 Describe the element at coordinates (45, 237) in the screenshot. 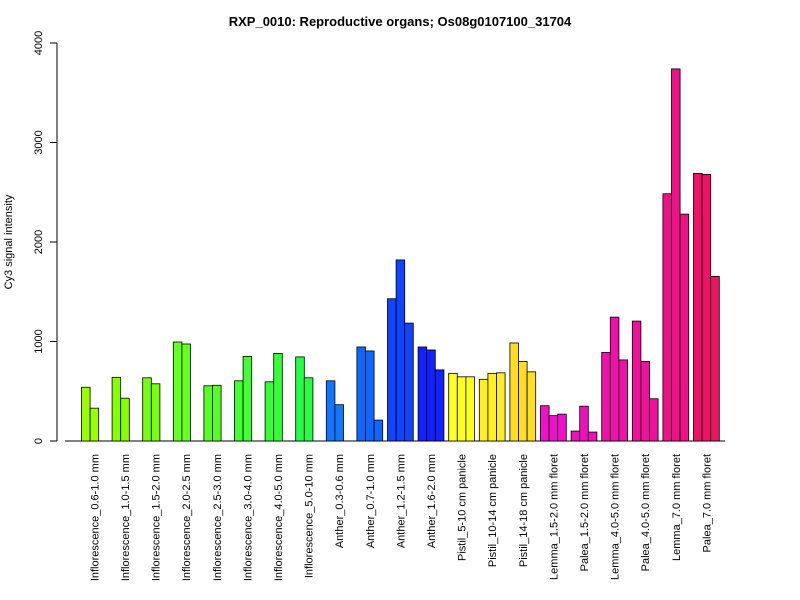

I see `y-axis: 0 1000 2000 3000 4000` at that location.